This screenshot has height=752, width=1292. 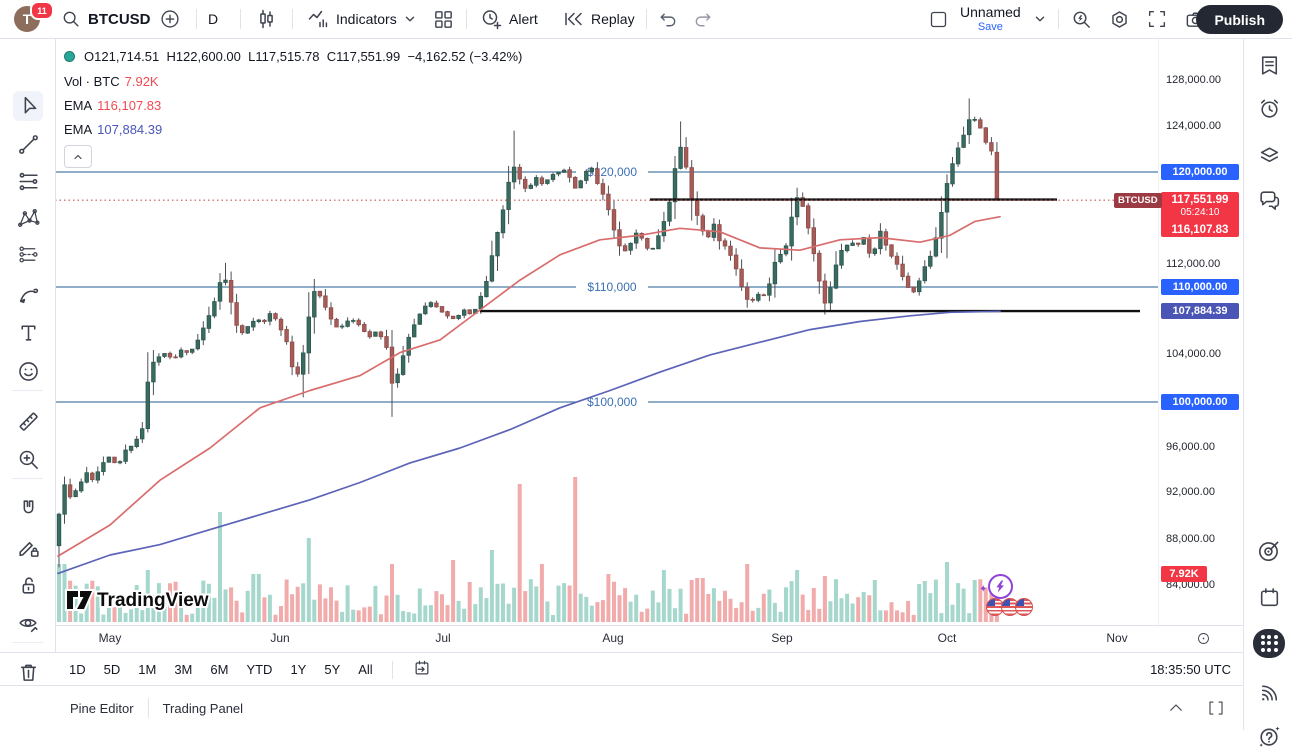 I want to click on calendar-icon, so click(x=1269, y=596).